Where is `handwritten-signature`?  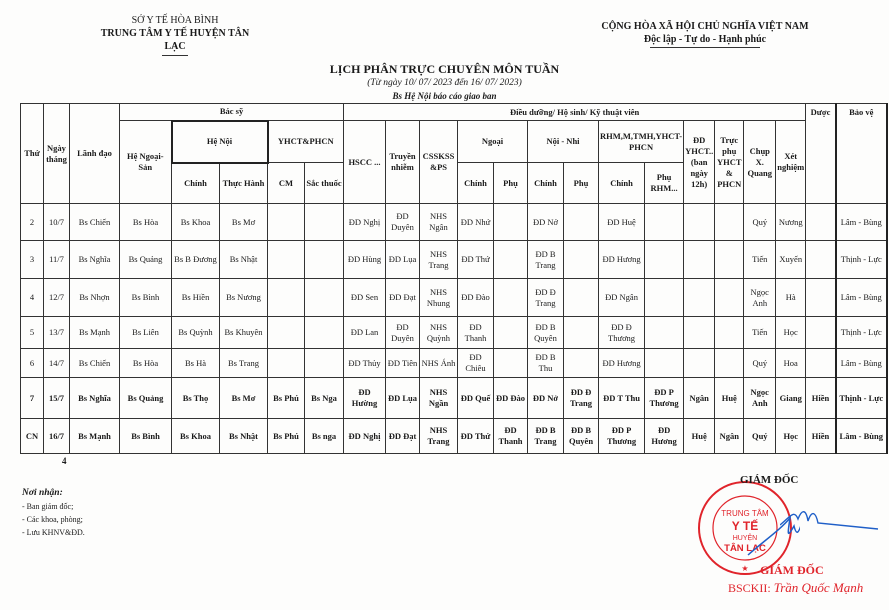
handwritten-signature is located at coordinates (829, 520).